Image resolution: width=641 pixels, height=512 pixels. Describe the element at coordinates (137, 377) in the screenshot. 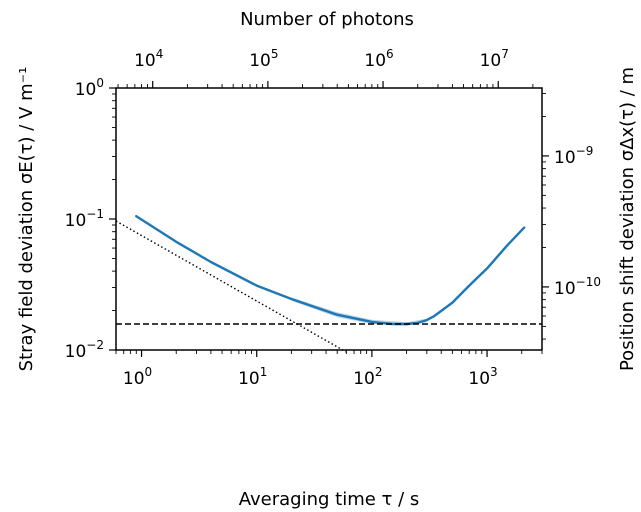

I see `x-tick-label: 10⁰` at that location.